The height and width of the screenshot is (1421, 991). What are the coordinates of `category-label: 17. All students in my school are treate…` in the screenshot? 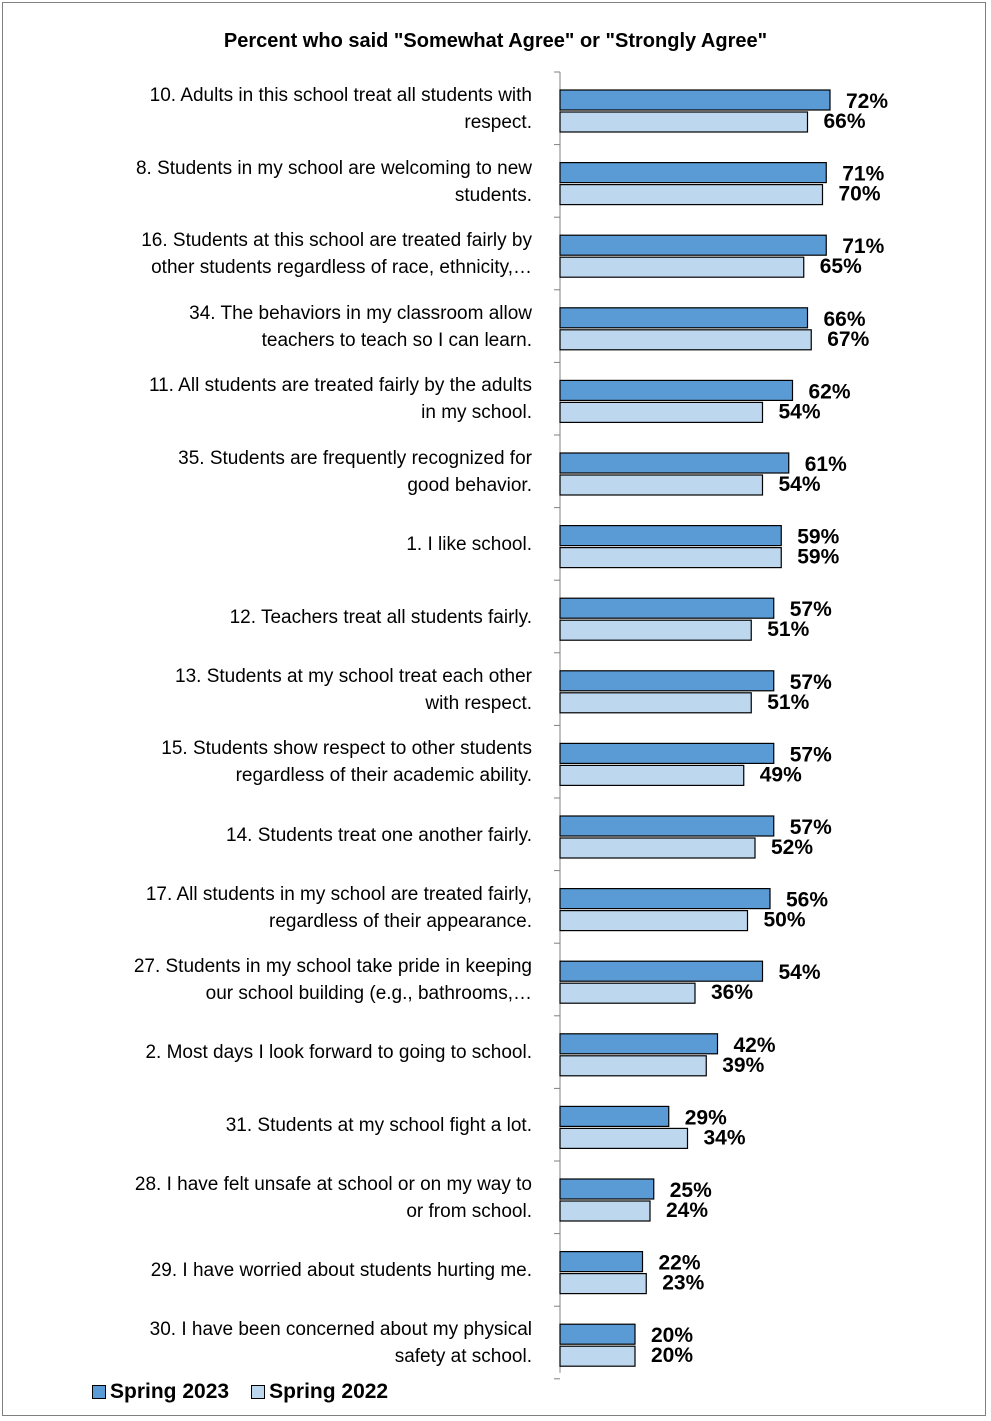 It's located at (338, 907).